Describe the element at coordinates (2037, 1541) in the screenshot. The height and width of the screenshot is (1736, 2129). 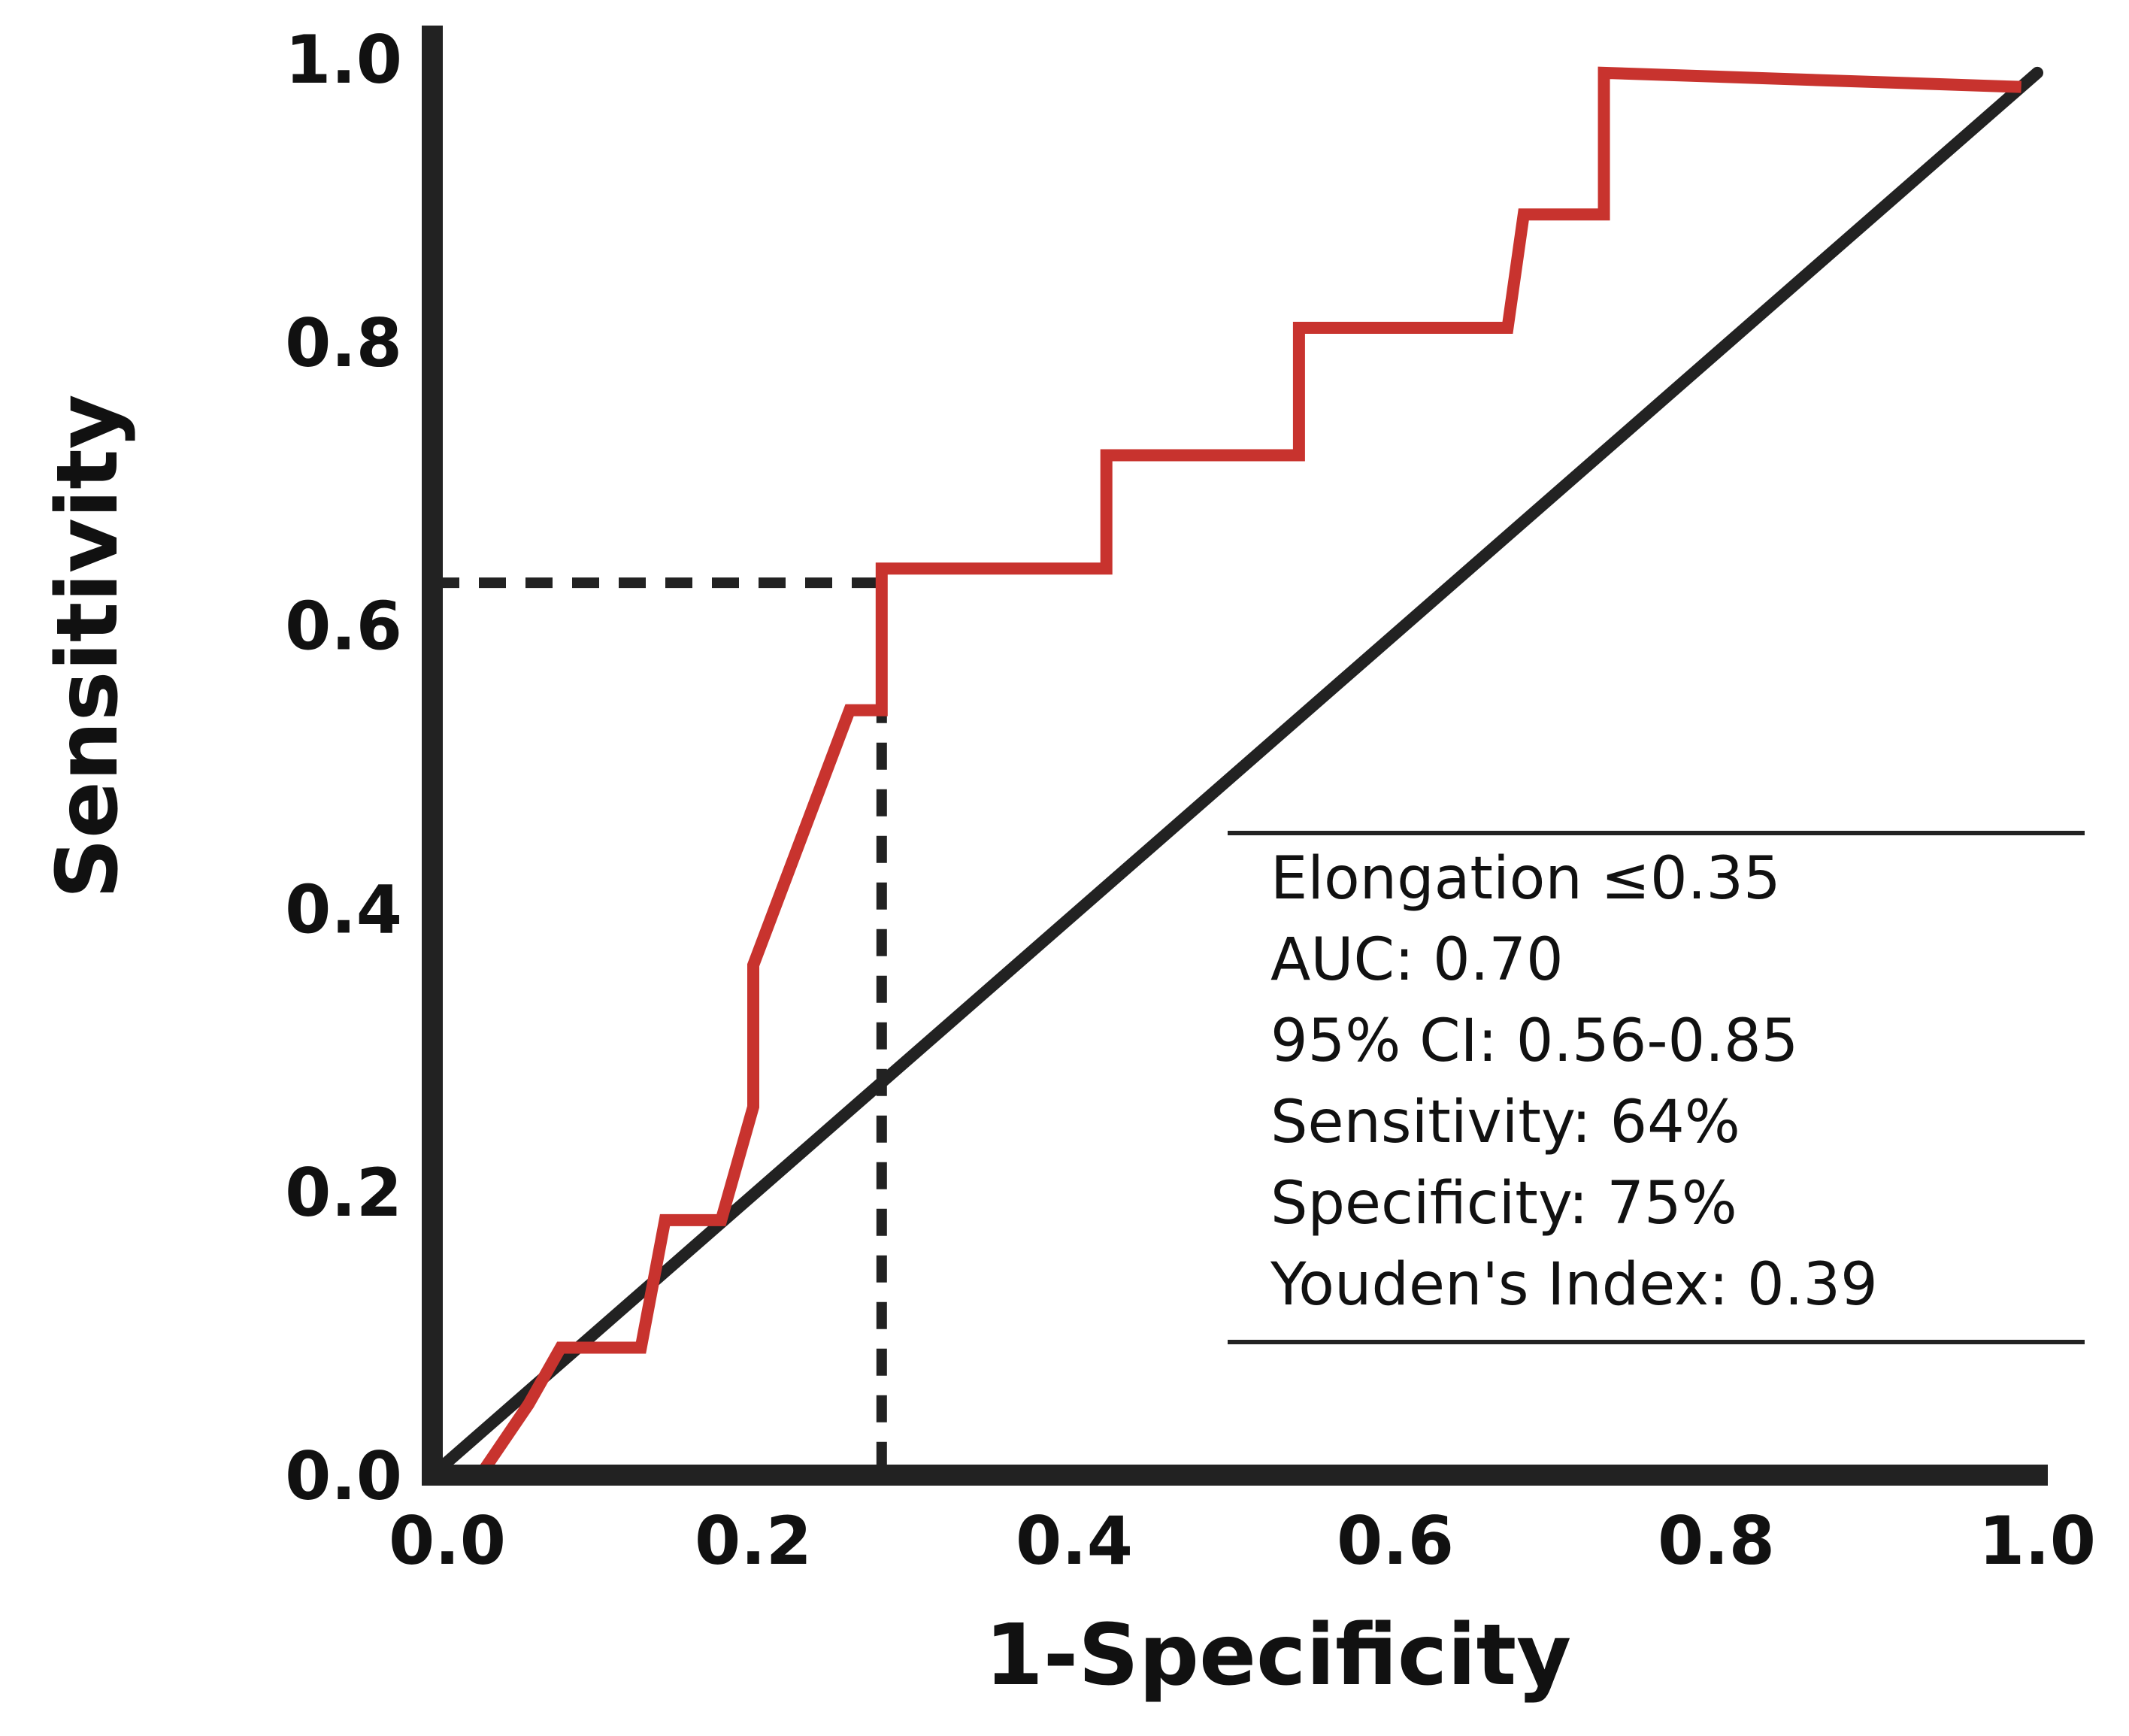
I see `x-tick-label: 1.0` at that location.